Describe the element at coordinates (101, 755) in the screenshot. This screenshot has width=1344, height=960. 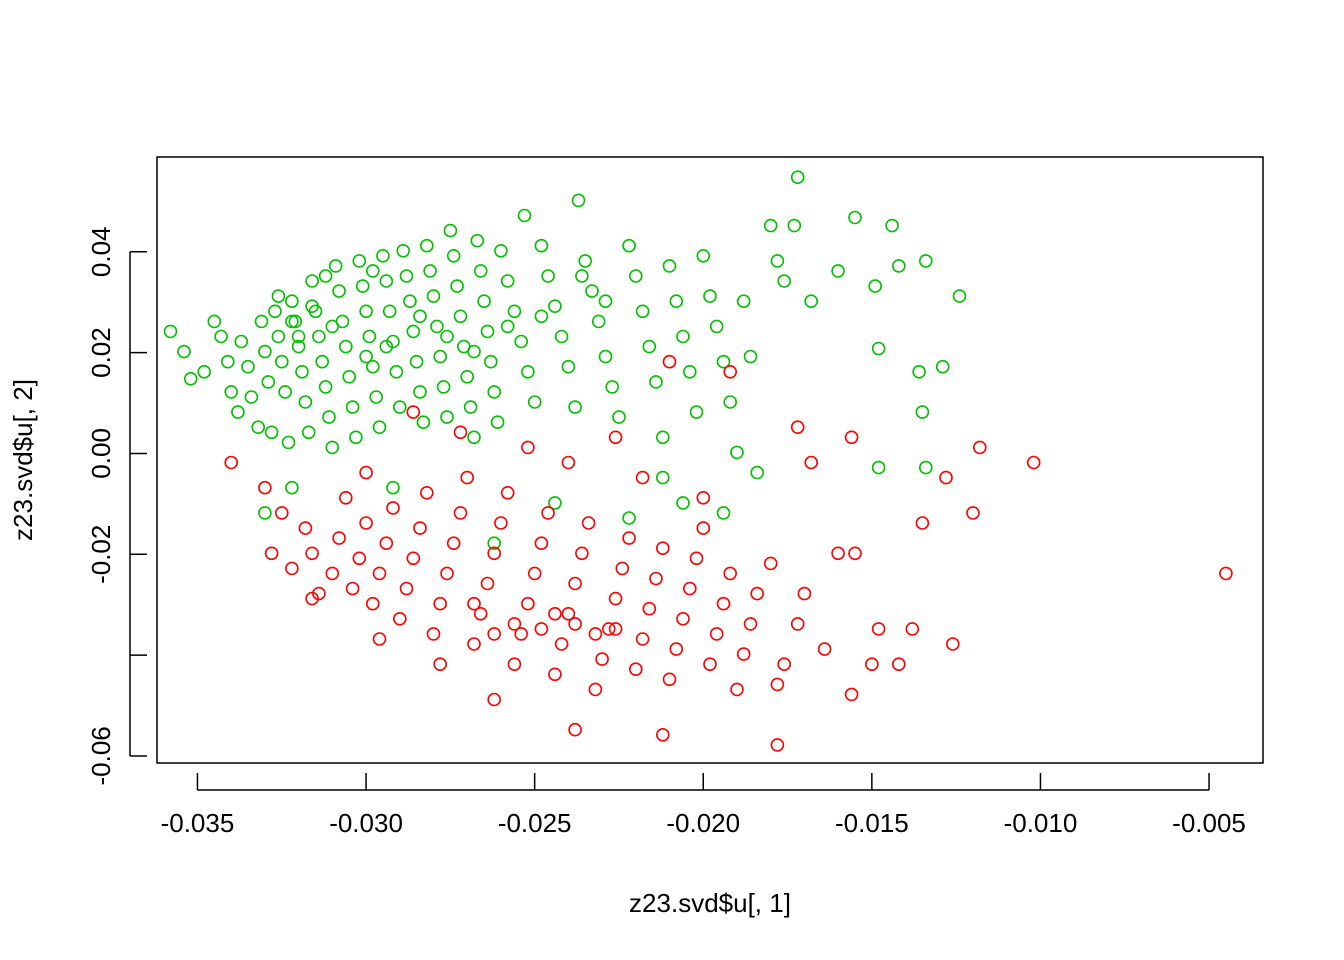
I see `y-tick-label: -0.06` at that location.